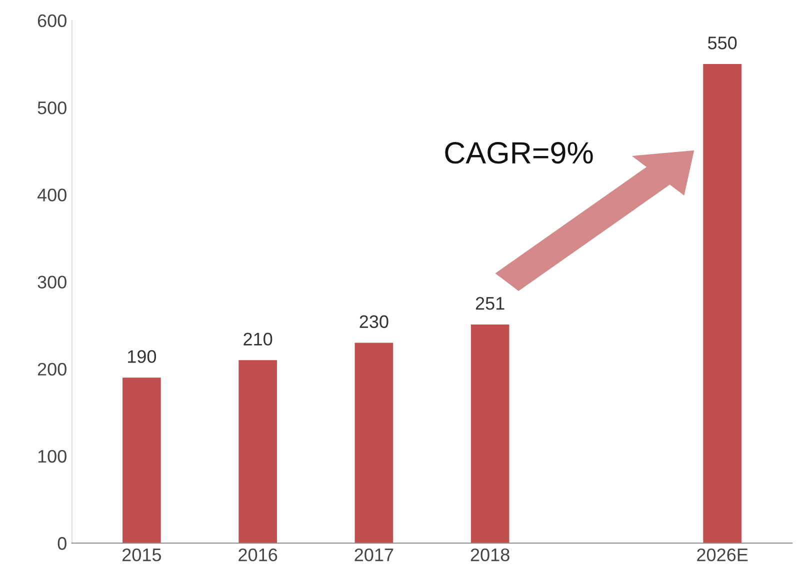 This screenshot has height=584, width=800. I want to click on y-tick-label: 600, so click(52, 21).